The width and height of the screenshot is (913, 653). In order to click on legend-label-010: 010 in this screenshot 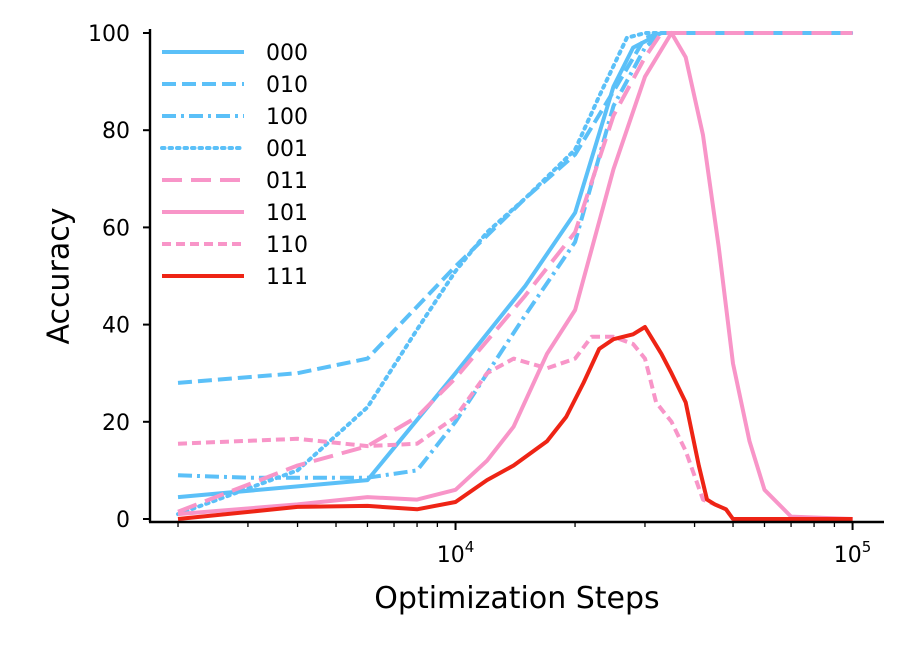, I will do `click(287, 85)`.